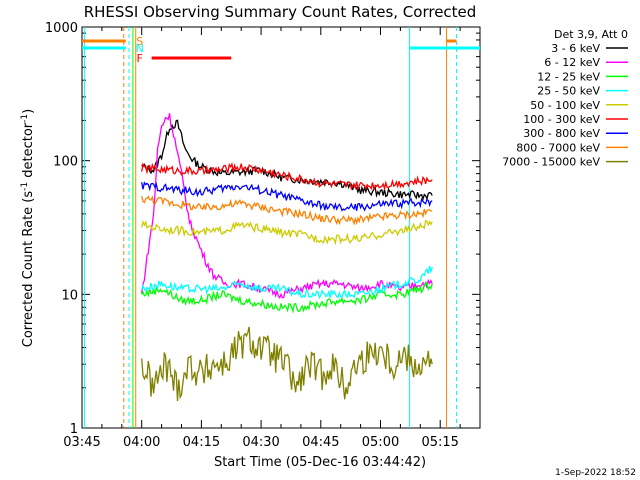 The height and width of the screenshot is (480, 640). Describe the element at coordinates (65, 162) in the screenshot. I see `y-tick-label: 100` at that location.